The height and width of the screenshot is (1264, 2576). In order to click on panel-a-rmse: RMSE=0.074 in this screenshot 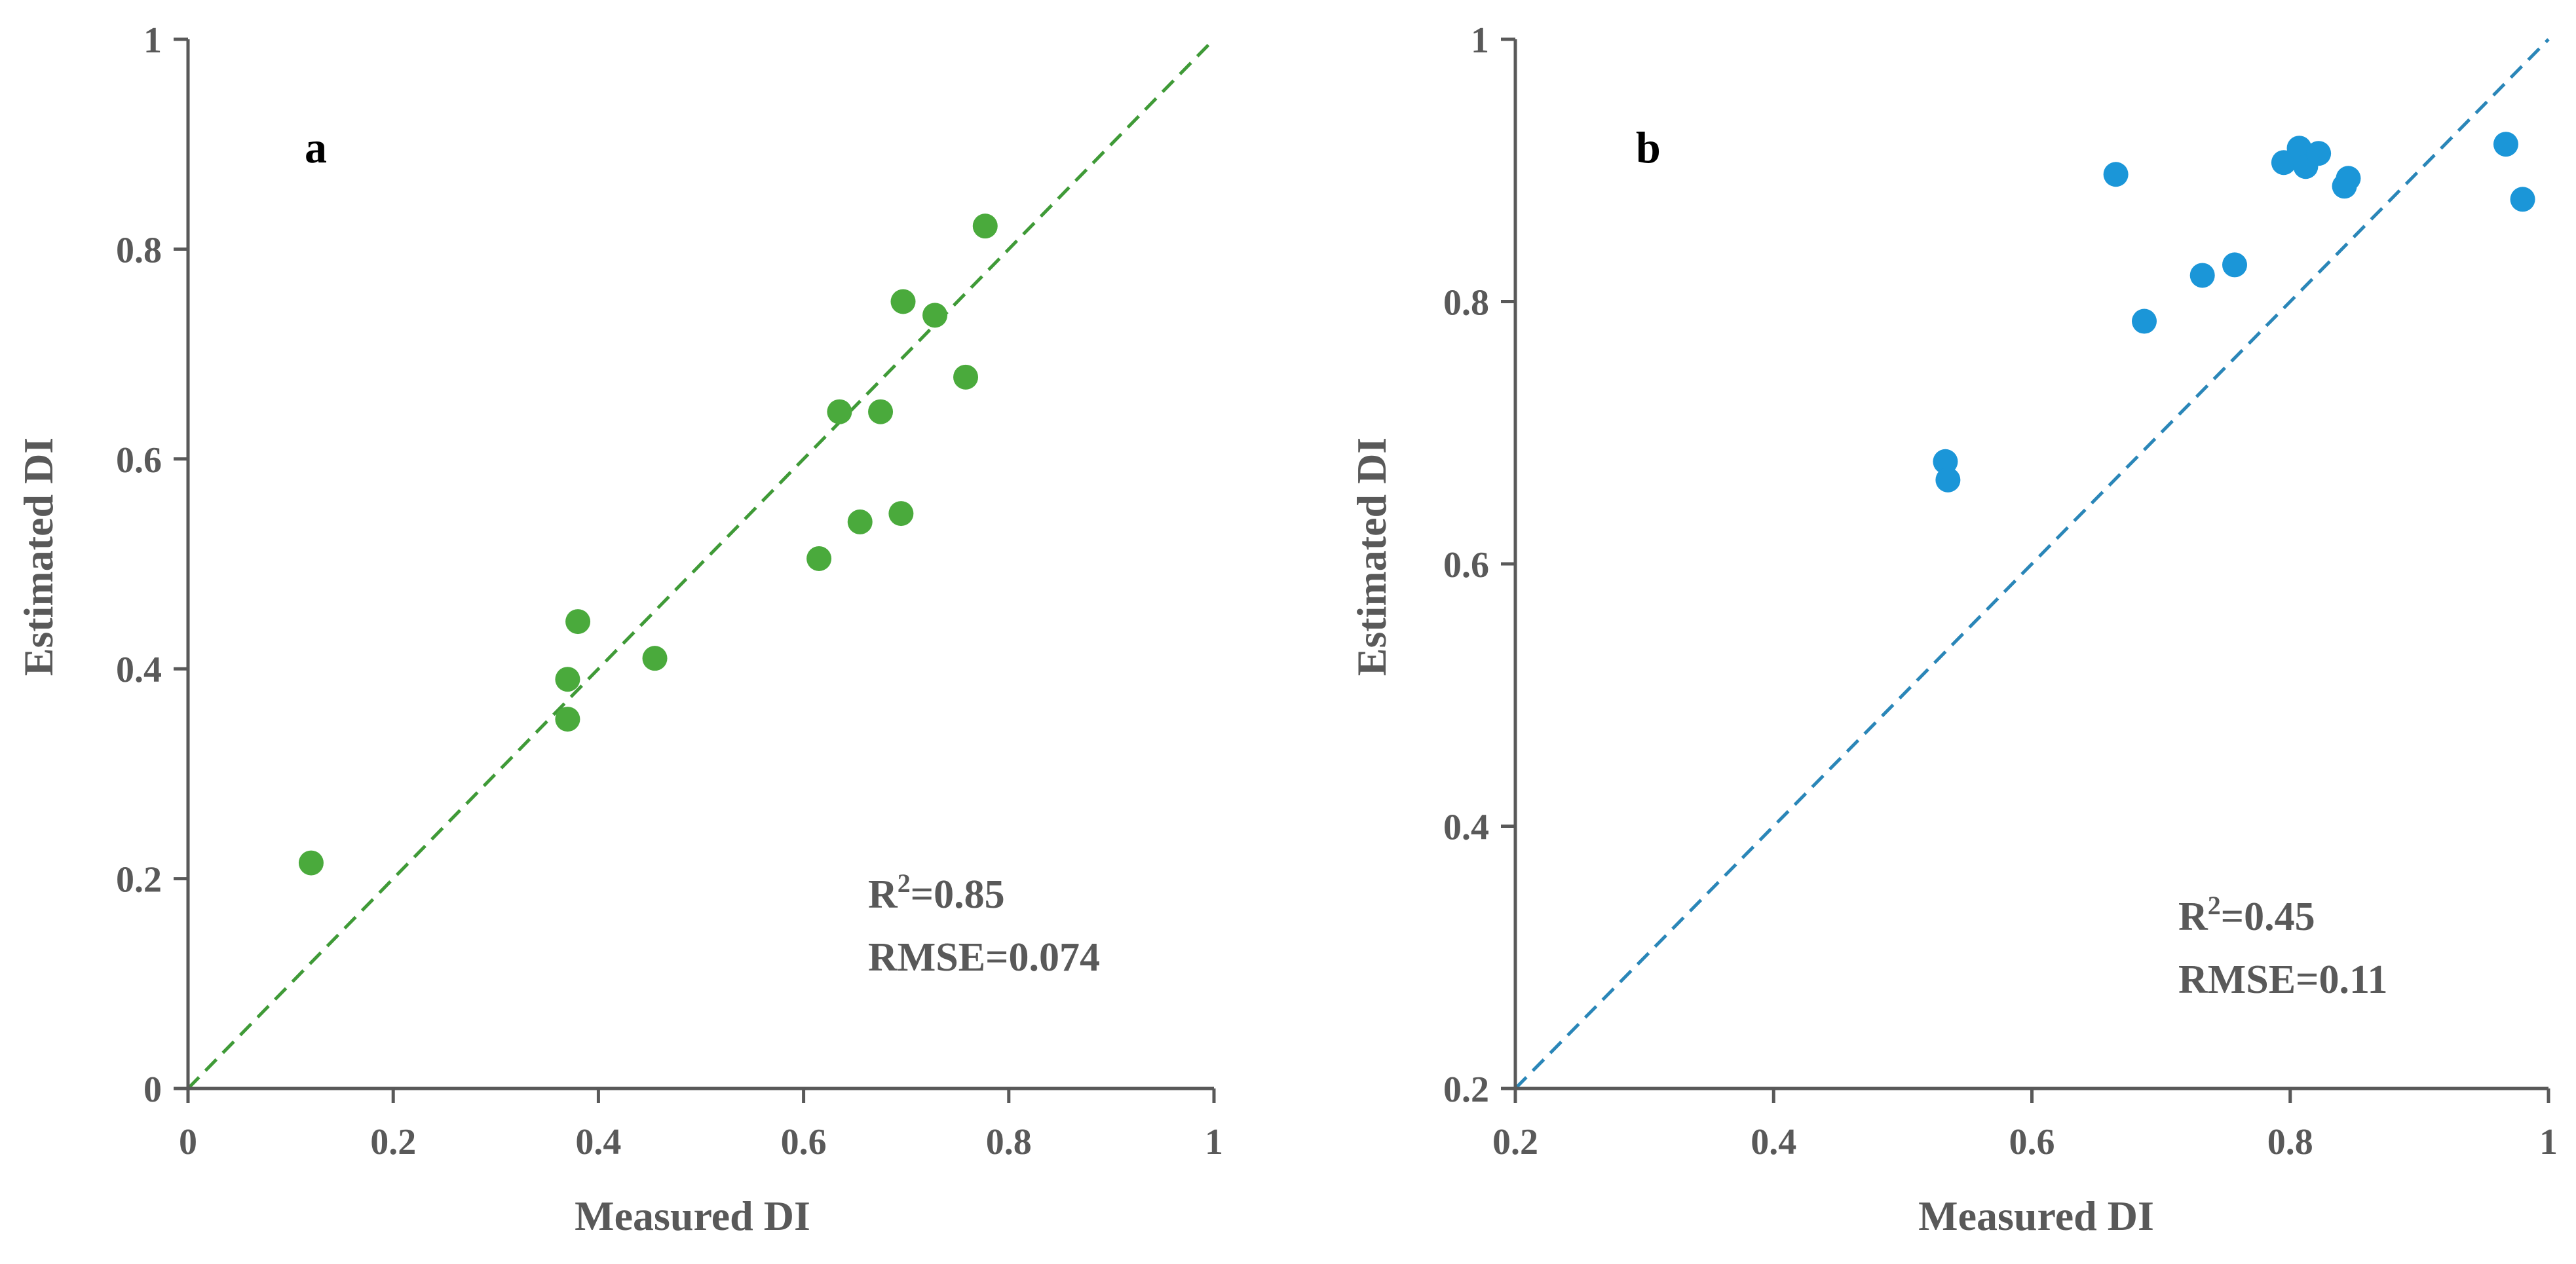, I will do `click(984, 957)`.